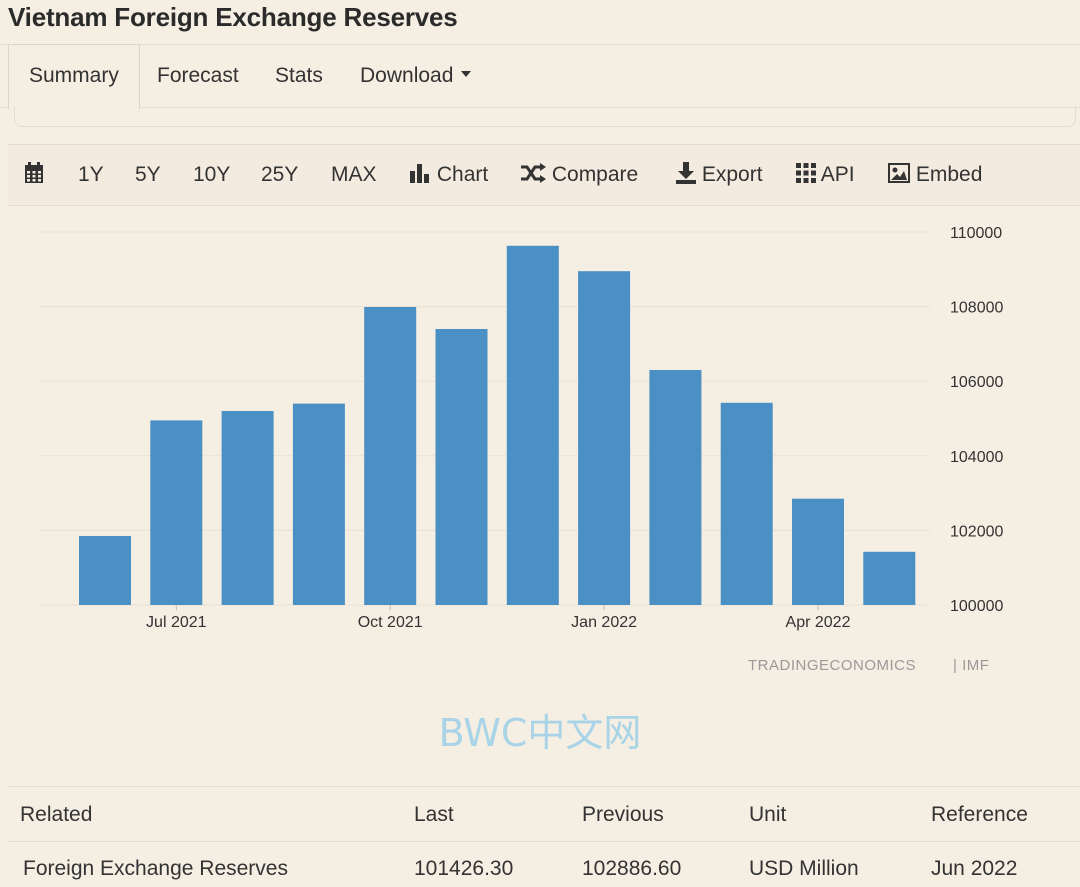  I want to click on y-tick-label: 104000, so click(976, 457).